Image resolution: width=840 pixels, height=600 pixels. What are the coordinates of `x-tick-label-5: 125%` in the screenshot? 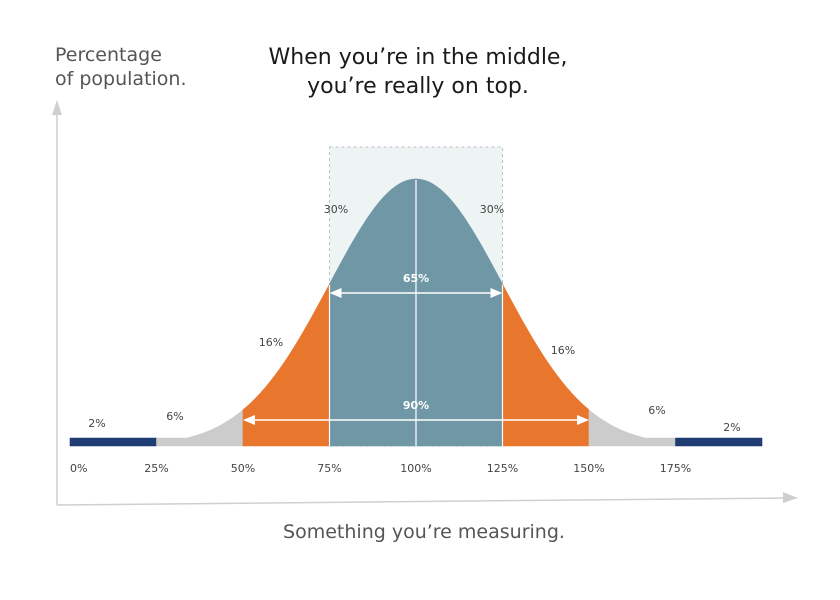 It's located at (502, 468).